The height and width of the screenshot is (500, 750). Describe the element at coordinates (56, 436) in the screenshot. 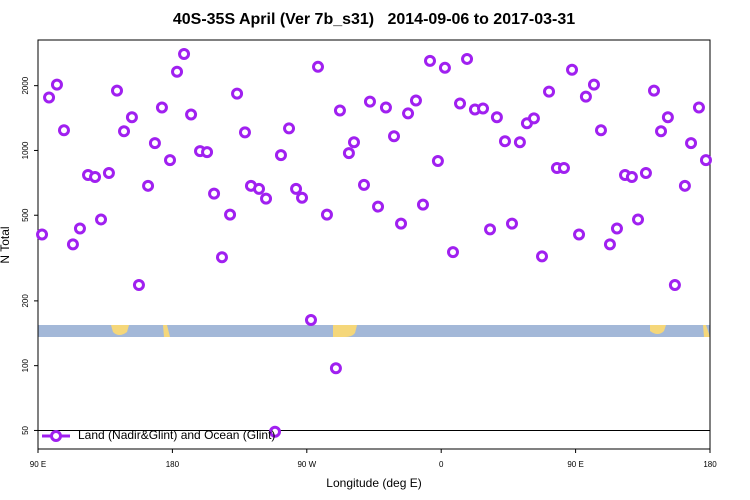

I see `legend-marker` at that location.